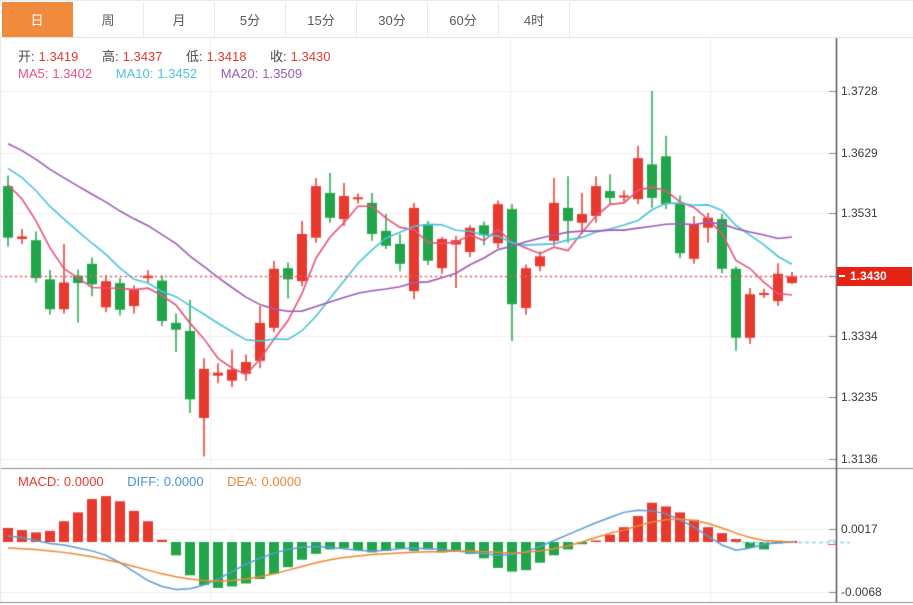 This screenshot has width=913, height=605. What do you see at coordinates (194, 56) in the screenshot?
I see `low-label: 低:` at bounding box center [194, 56].